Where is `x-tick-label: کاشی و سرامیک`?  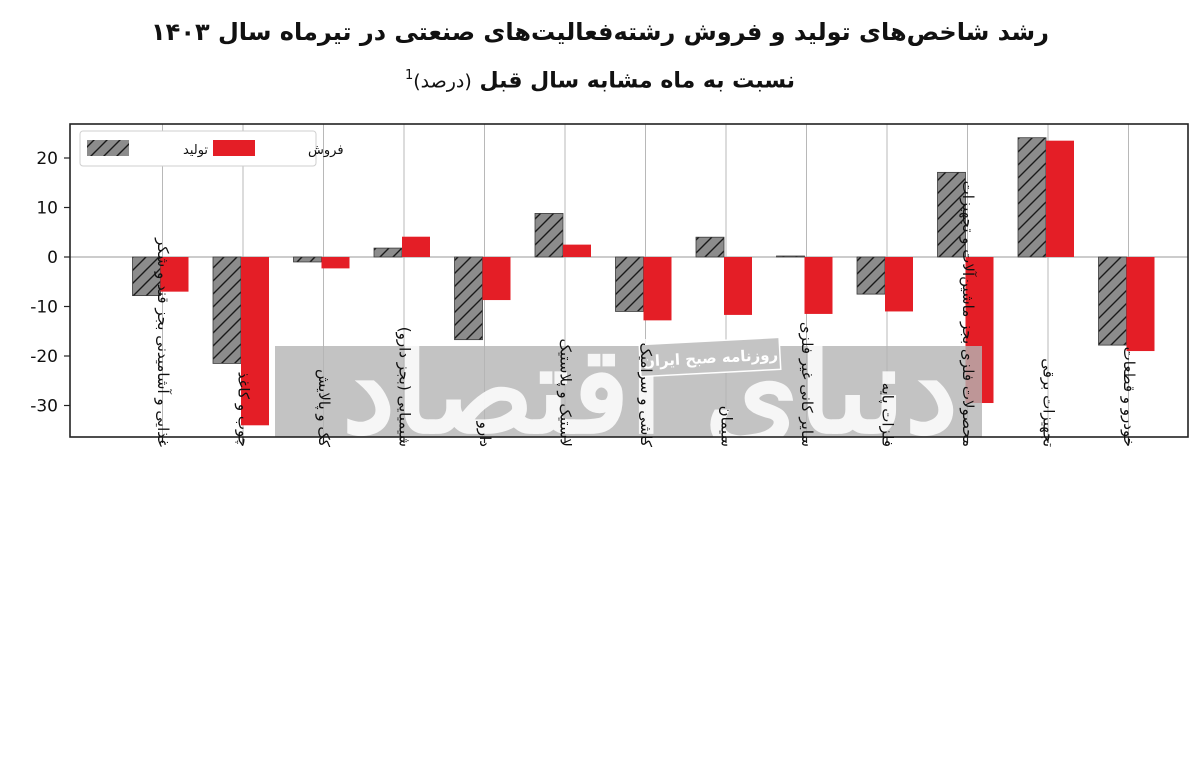
x-tick-label: کاشی و سرامیک is located at coordinates (646, 394).